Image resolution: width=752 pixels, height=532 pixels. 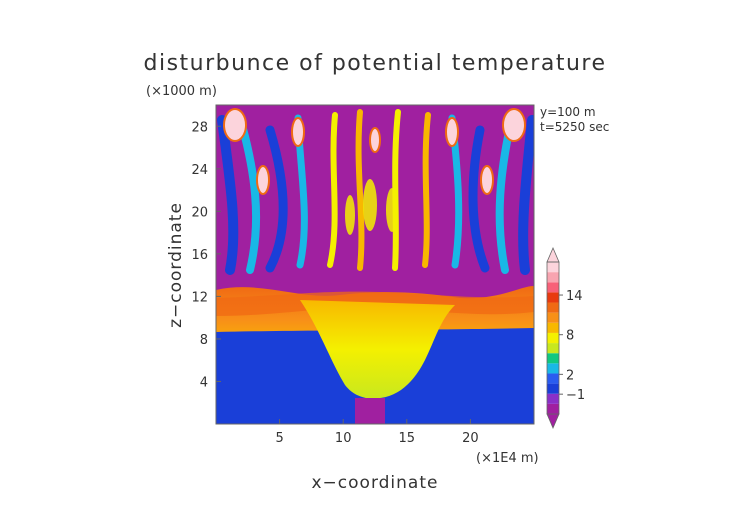 I want to click on y-unit-label: (×1000 m), so click(x=181, y=91).